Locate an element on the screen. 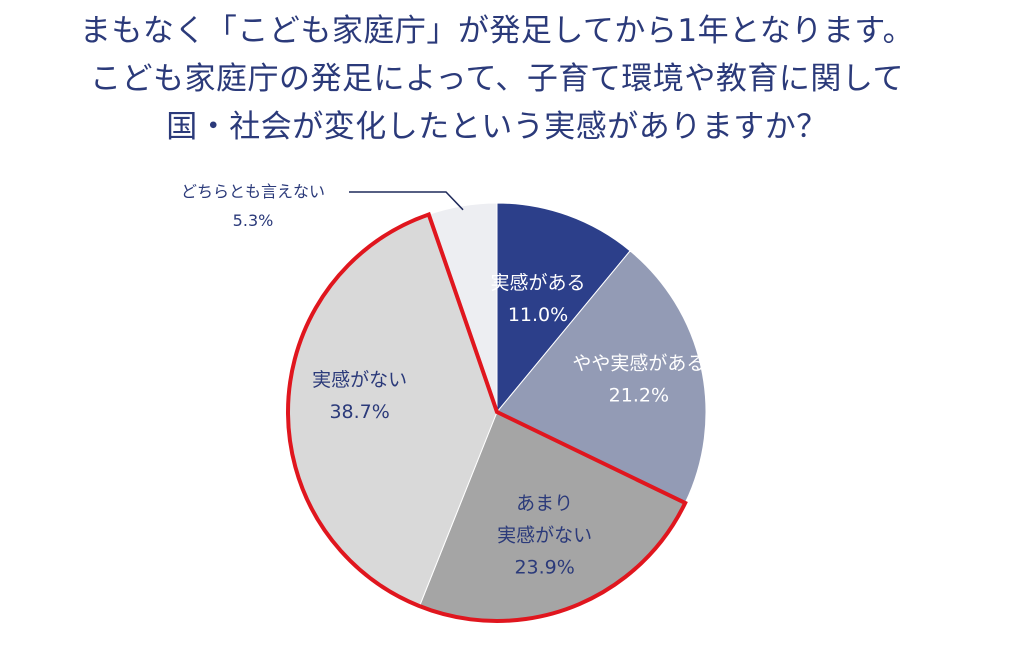  slice-value: 23.9% is located at coordinates (544, 568).